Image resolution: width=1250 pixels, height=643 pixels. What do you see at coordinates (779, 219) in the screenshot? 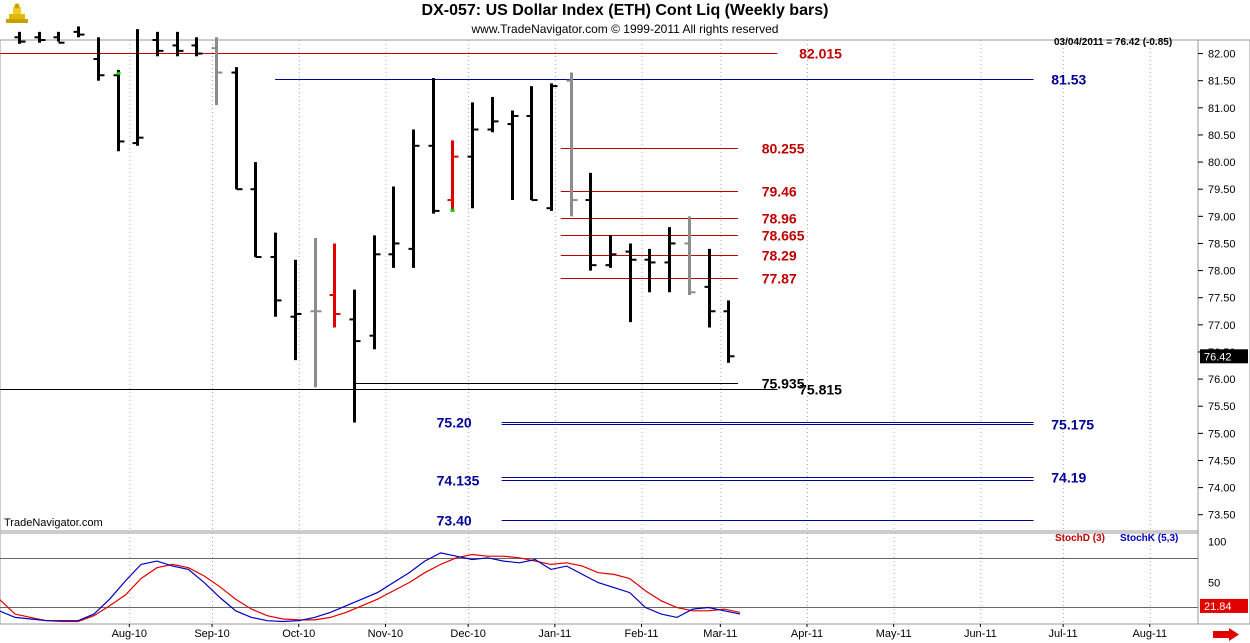
I see `level-label: 78.96` at bounding box center [779, 219].